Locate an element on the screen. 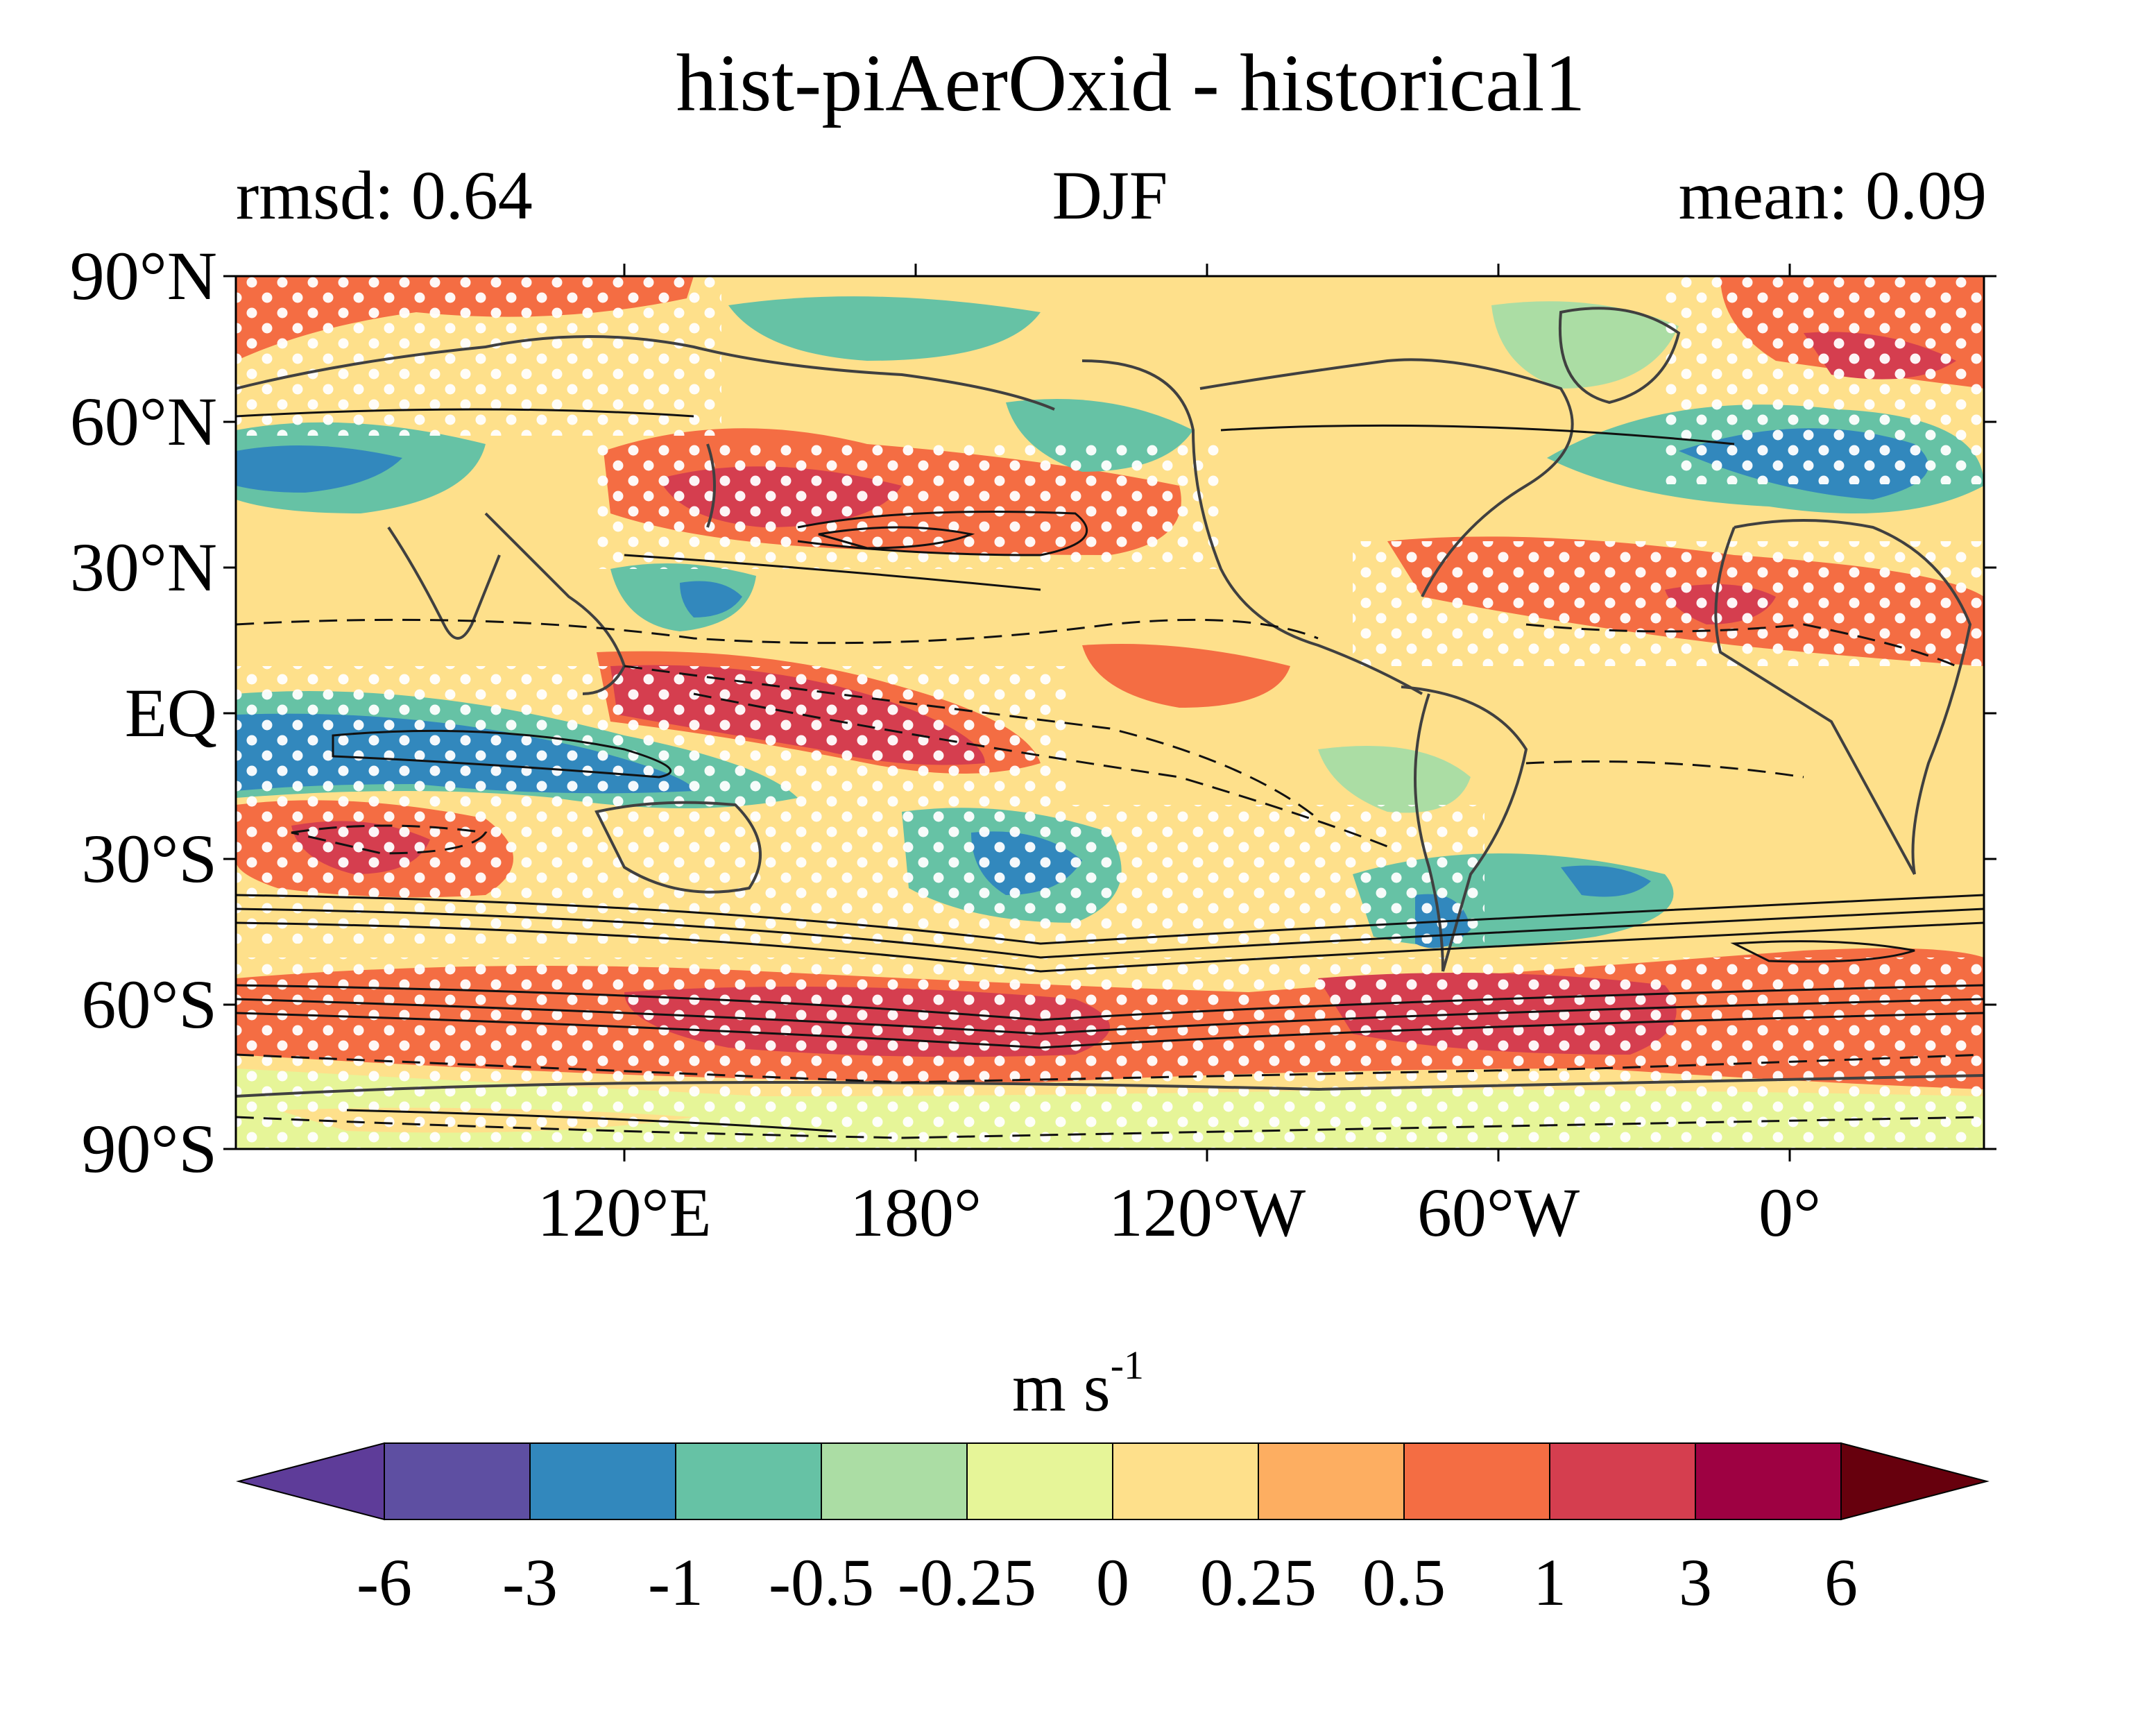 This screenshot has height=1720, width=2156. rmsd-label: rmsd: 0.64 is located at coordinates (384, 195).